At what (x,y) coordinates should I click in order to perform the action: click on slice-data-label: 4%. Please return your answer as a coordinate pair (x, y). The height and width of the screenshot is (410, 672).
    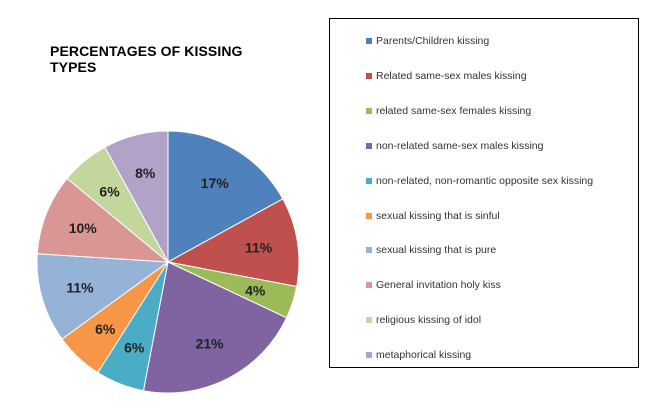
    Looking at the image, I should click on (255, 290).